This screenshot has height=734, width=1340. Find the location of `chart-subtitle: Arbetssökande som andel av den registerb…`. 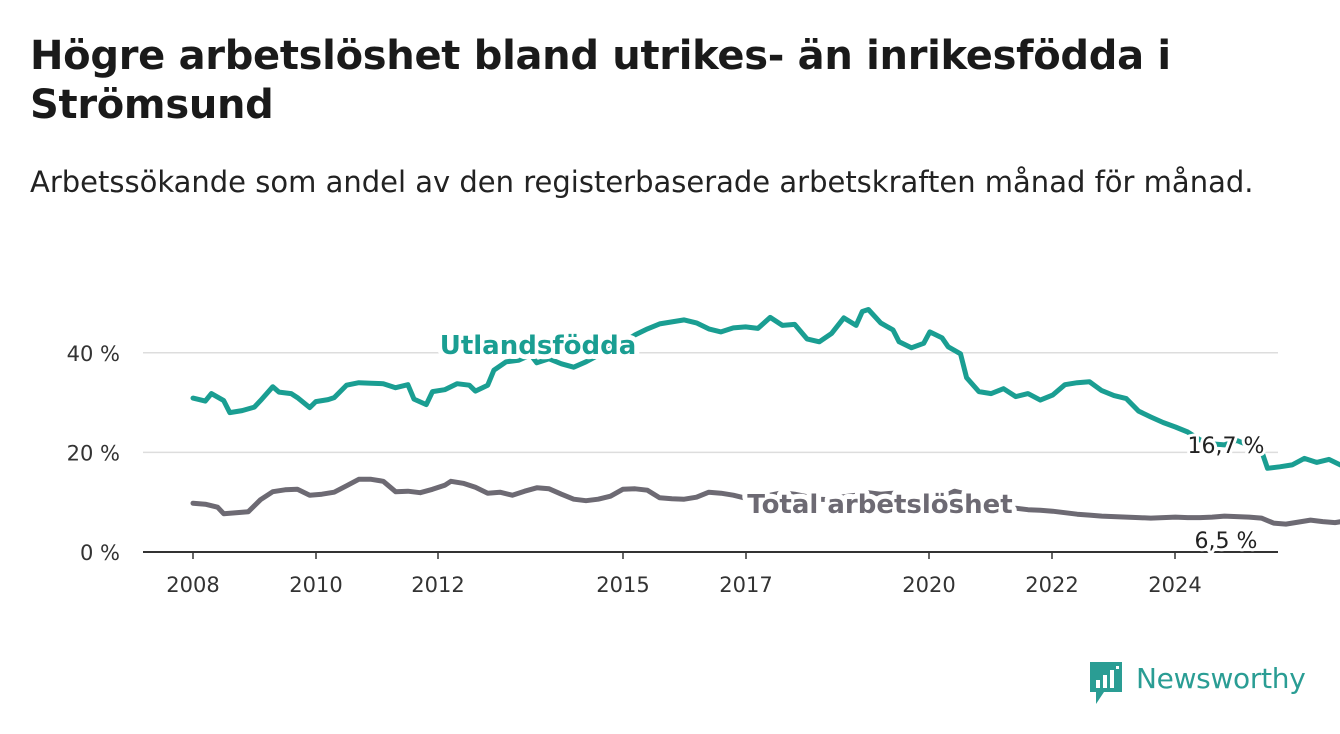

chart-subtitle: Arbetssökande som andel av den registerb… is located at coordinates (642, 182).